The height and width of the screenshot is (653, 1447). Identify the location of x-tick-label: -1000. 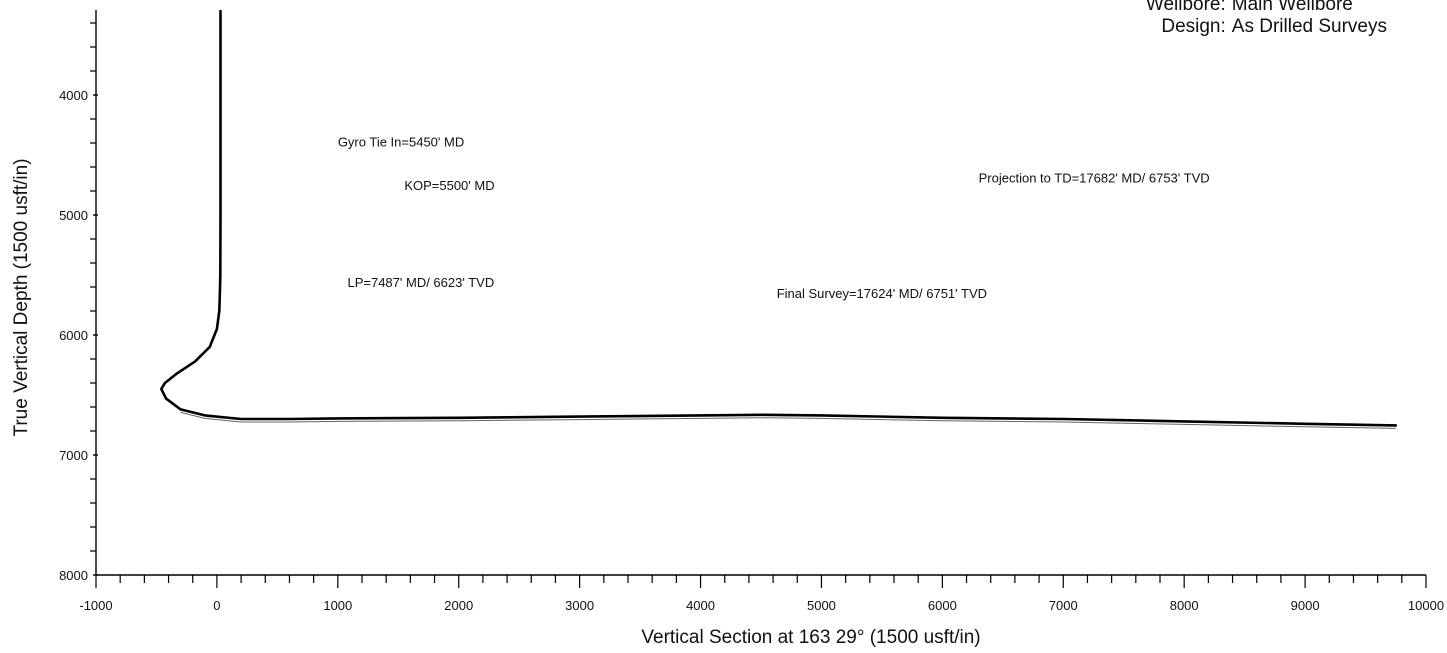
(95, 605).